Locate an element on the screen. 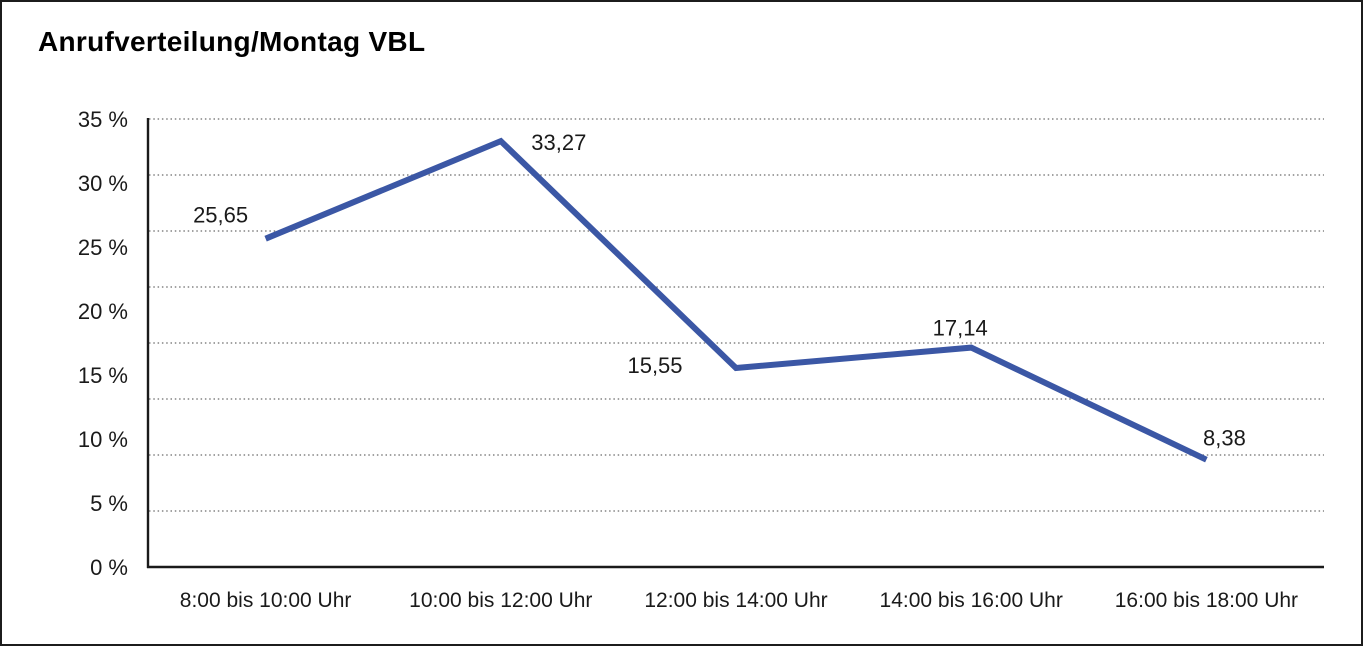  data-point-label: 15,55 is located at coordinates (654, 365).